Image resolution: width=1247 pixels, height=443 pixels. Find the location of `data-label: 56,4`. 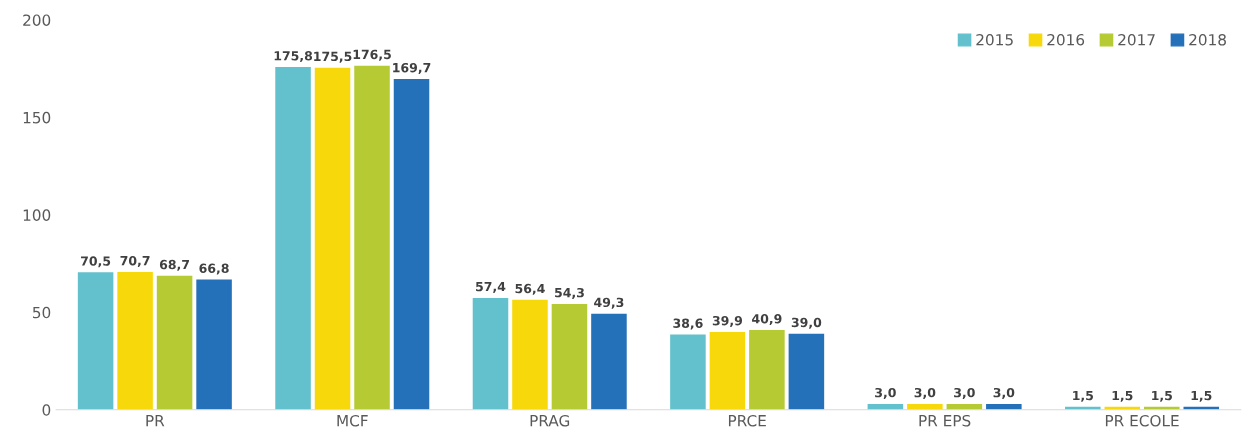

data-label: 56,4 is located at coordinates (530, 289).